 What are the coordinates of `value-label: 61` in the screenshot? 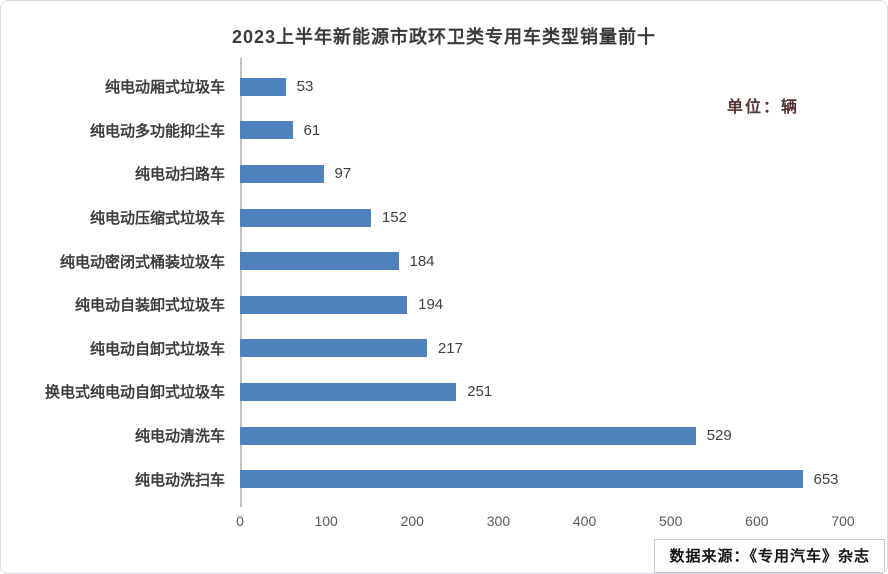 It's located at (312, 130).